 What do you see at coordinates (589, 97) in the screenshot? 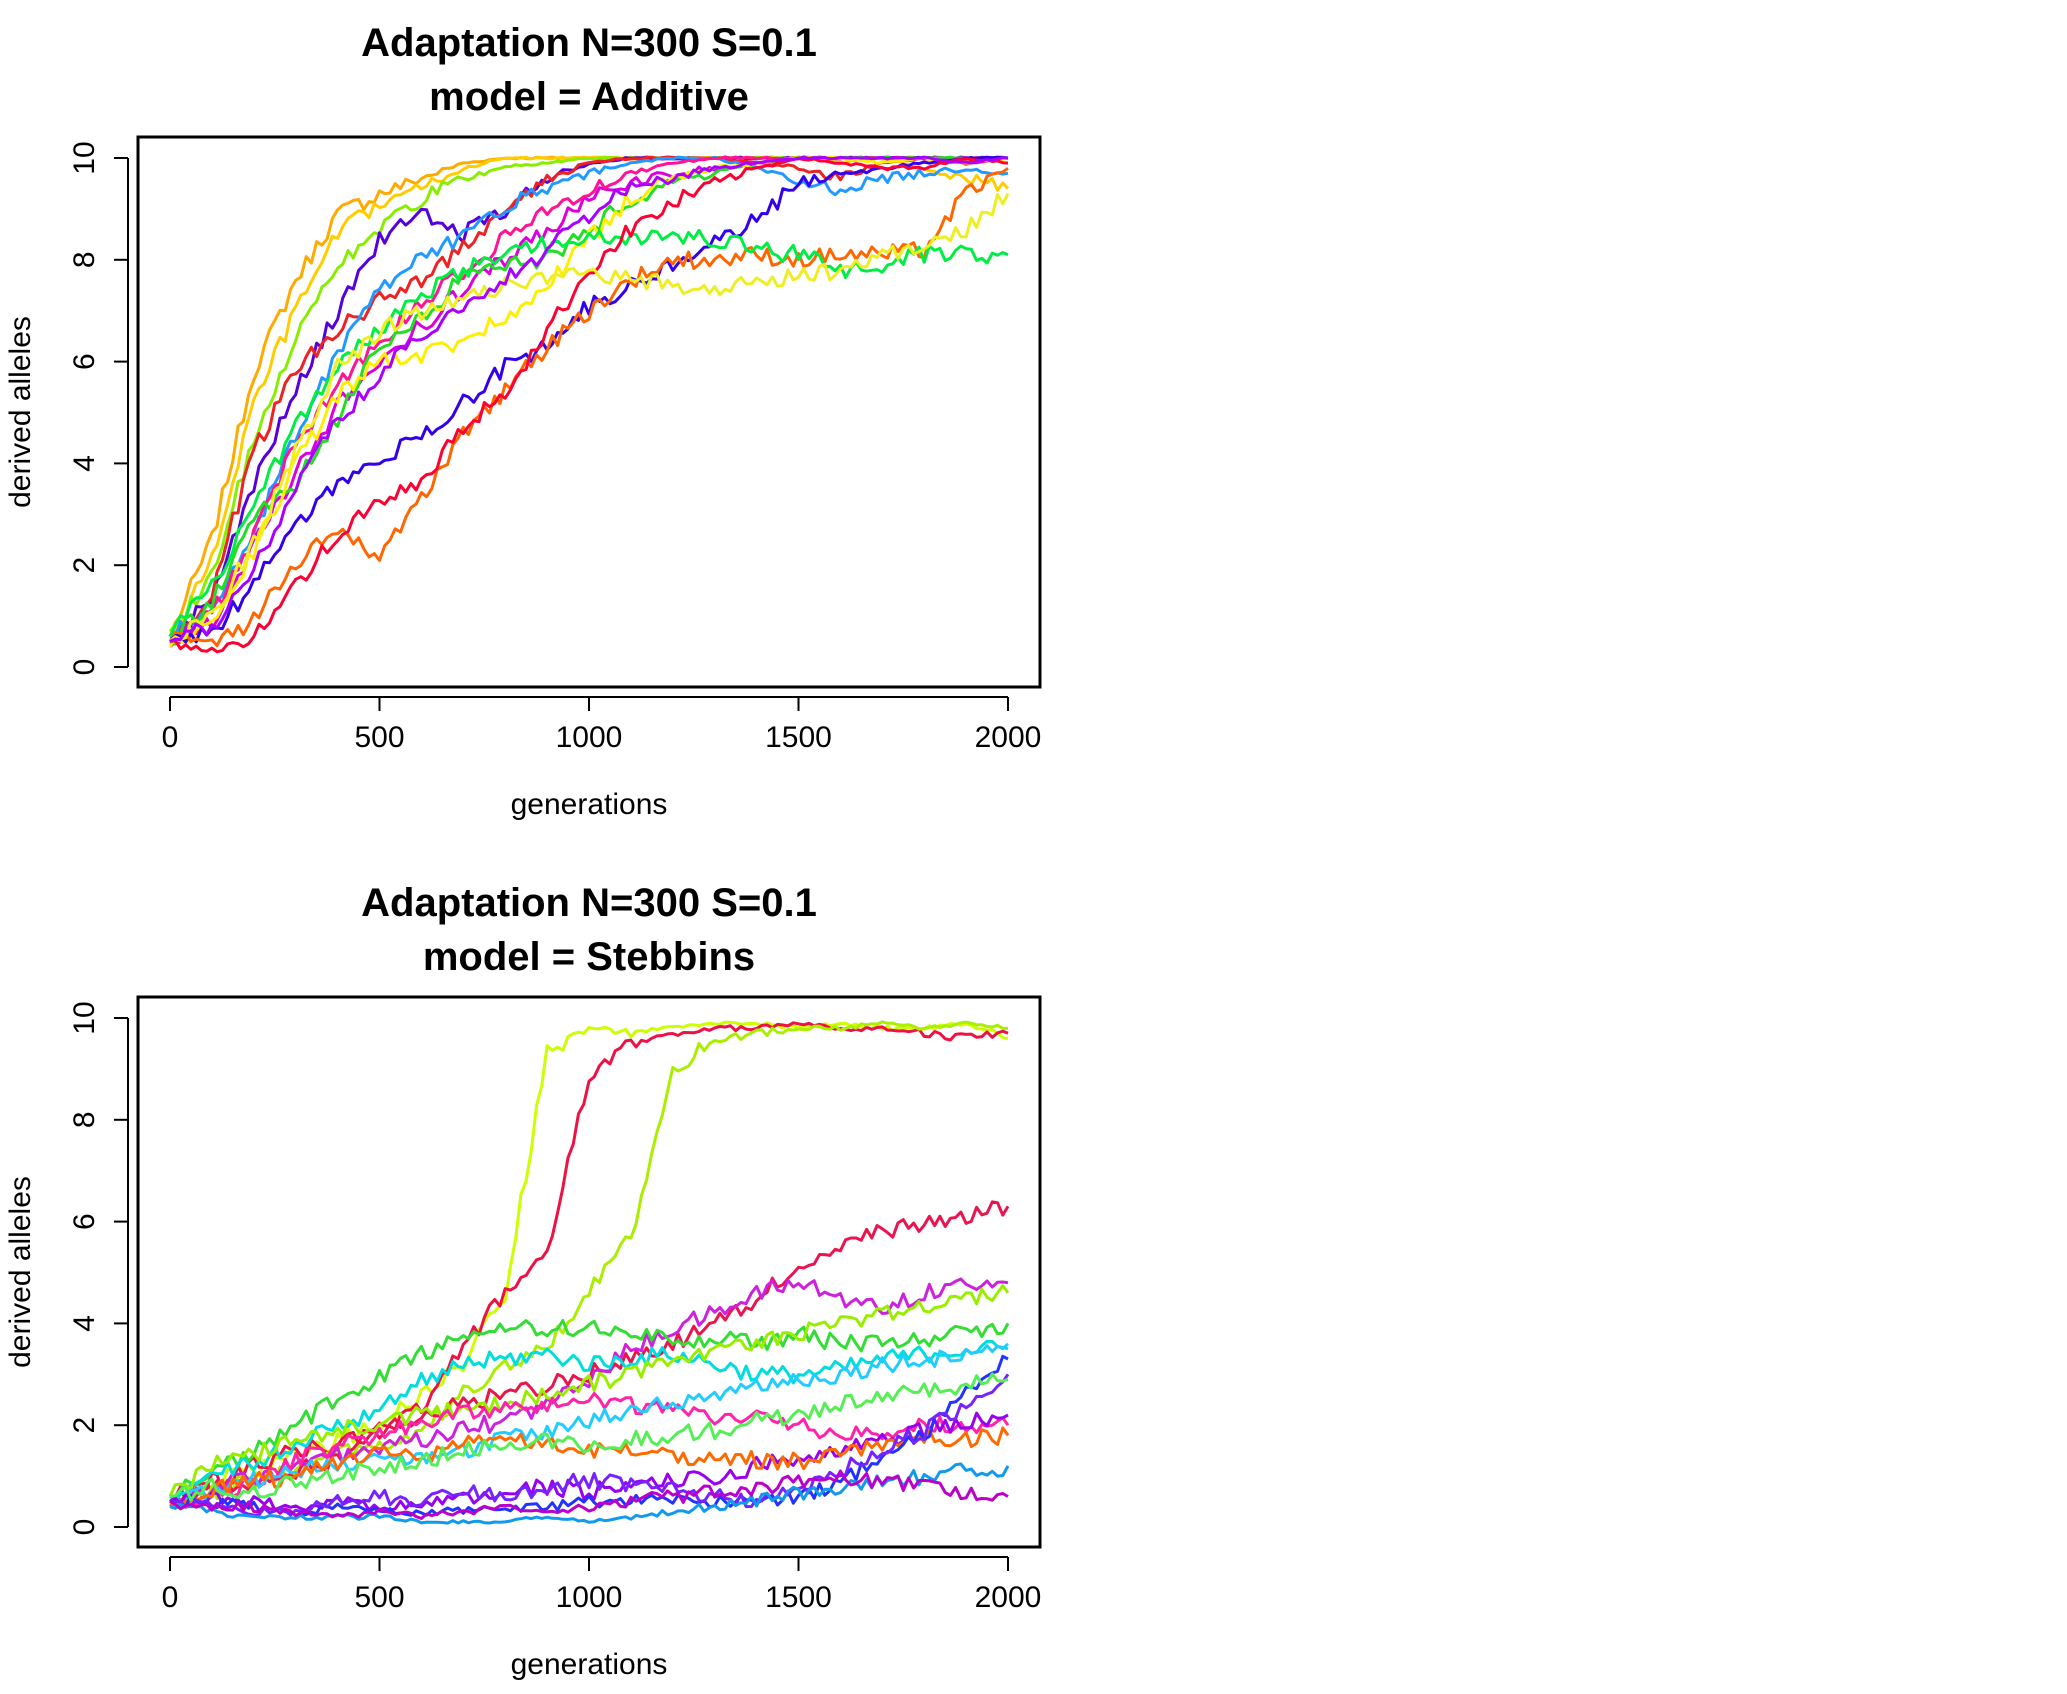
I see `chart-title-line-2: model = Additive` at bounding box center [589, 97].